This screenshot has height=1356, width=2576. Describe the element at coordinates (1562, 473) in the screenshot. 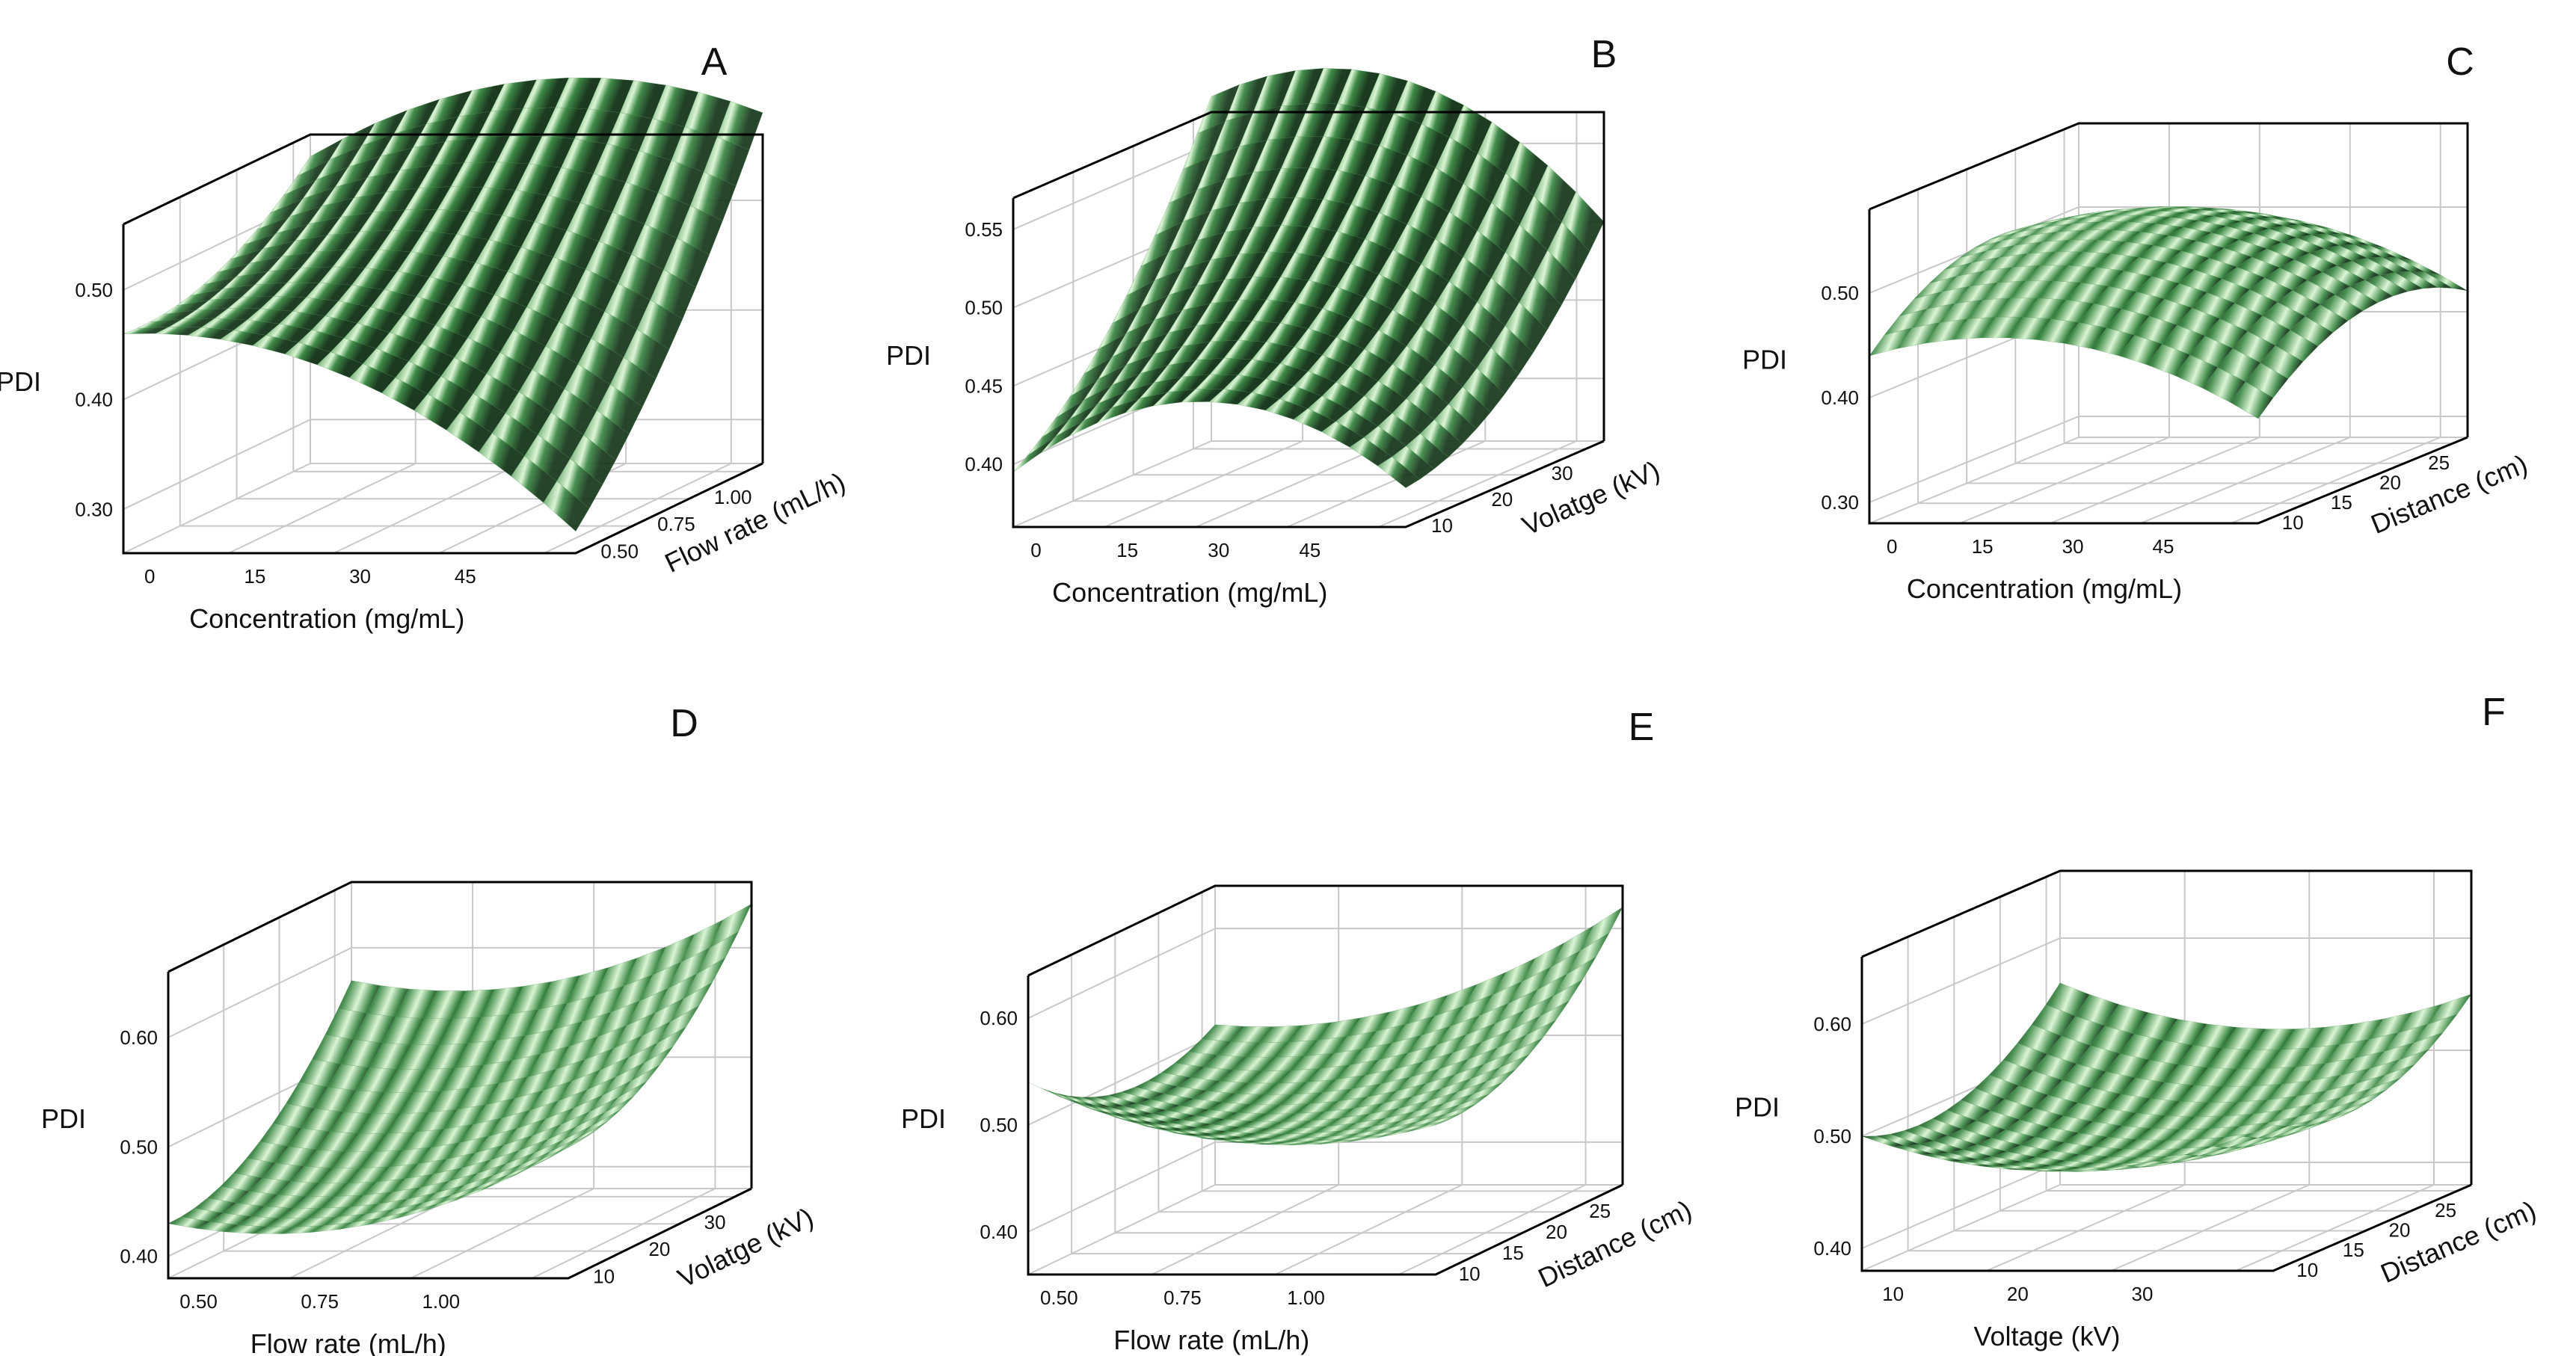

I see `y-tick-label: 30` at that location.